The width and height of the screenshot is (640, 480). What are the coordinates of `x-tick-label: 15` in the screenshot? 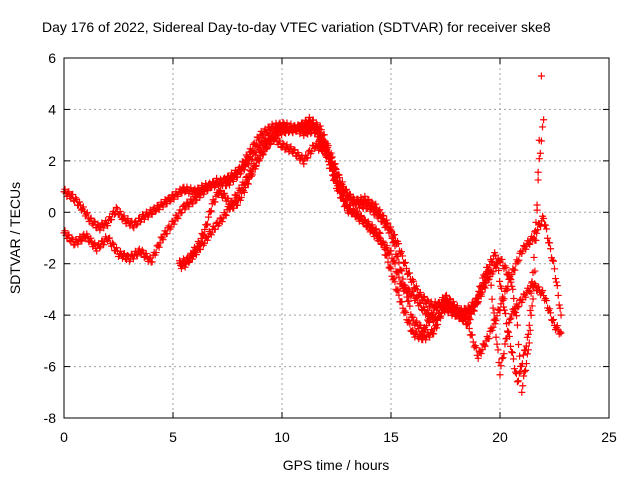 It's located at (391, 437).